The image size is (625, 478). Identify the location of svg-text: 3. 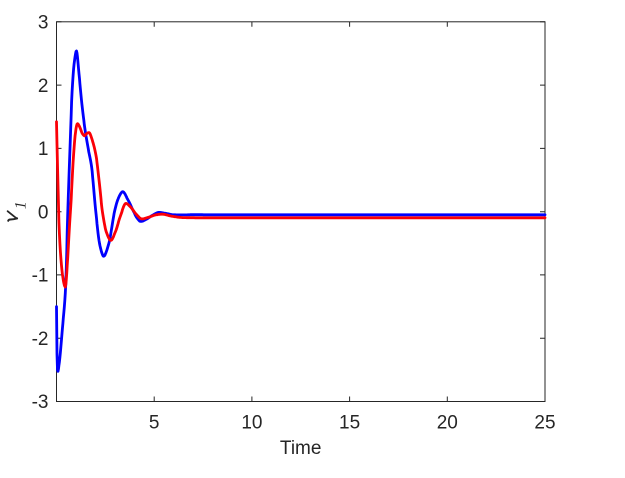
(43, 23).